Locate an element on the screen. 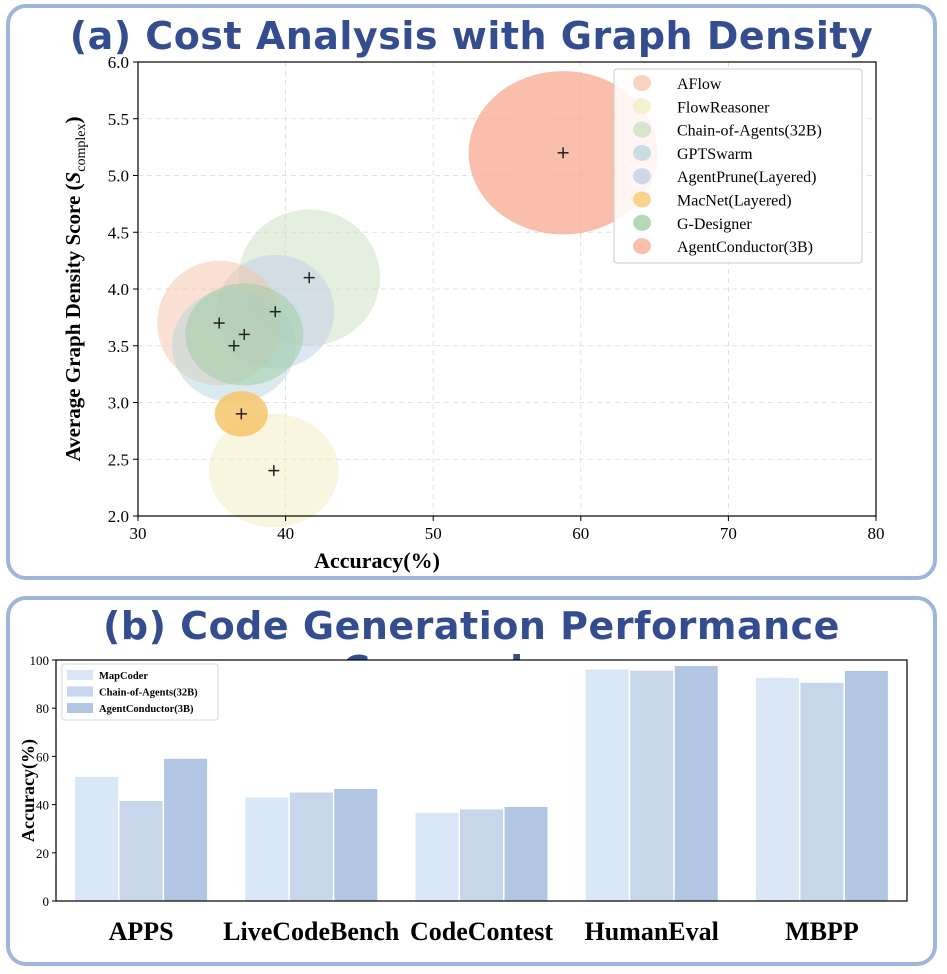 The image size is (947, 974). bar-legend-label: AgentConductor(3B) is located at coordinates (146, 709).